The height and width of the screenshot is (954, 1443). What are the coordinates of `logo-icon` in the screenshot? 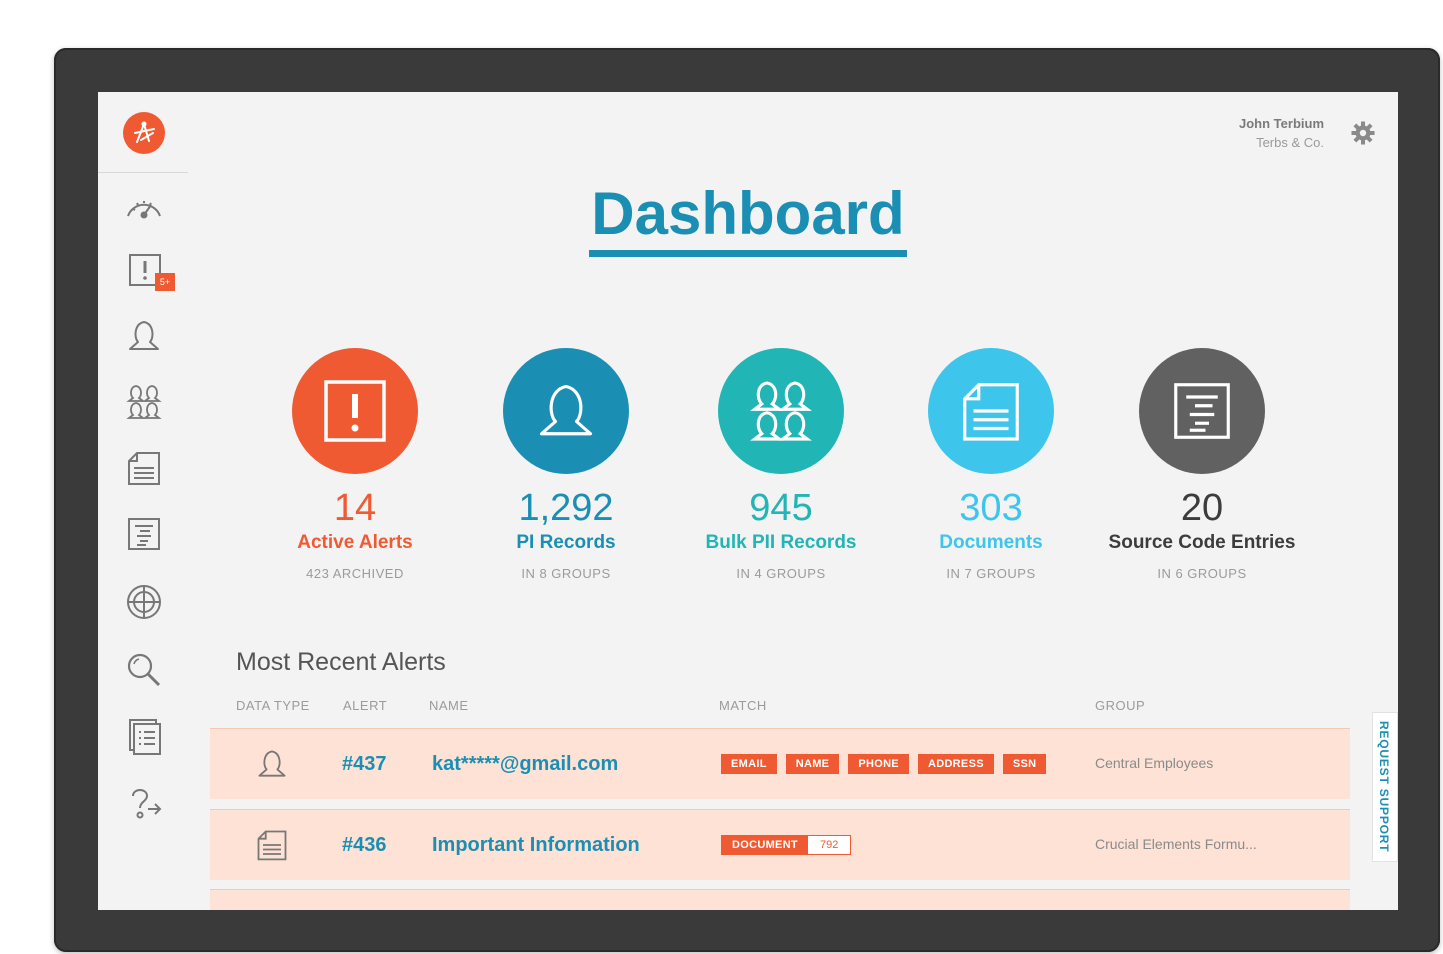 It's located at (144, 132).